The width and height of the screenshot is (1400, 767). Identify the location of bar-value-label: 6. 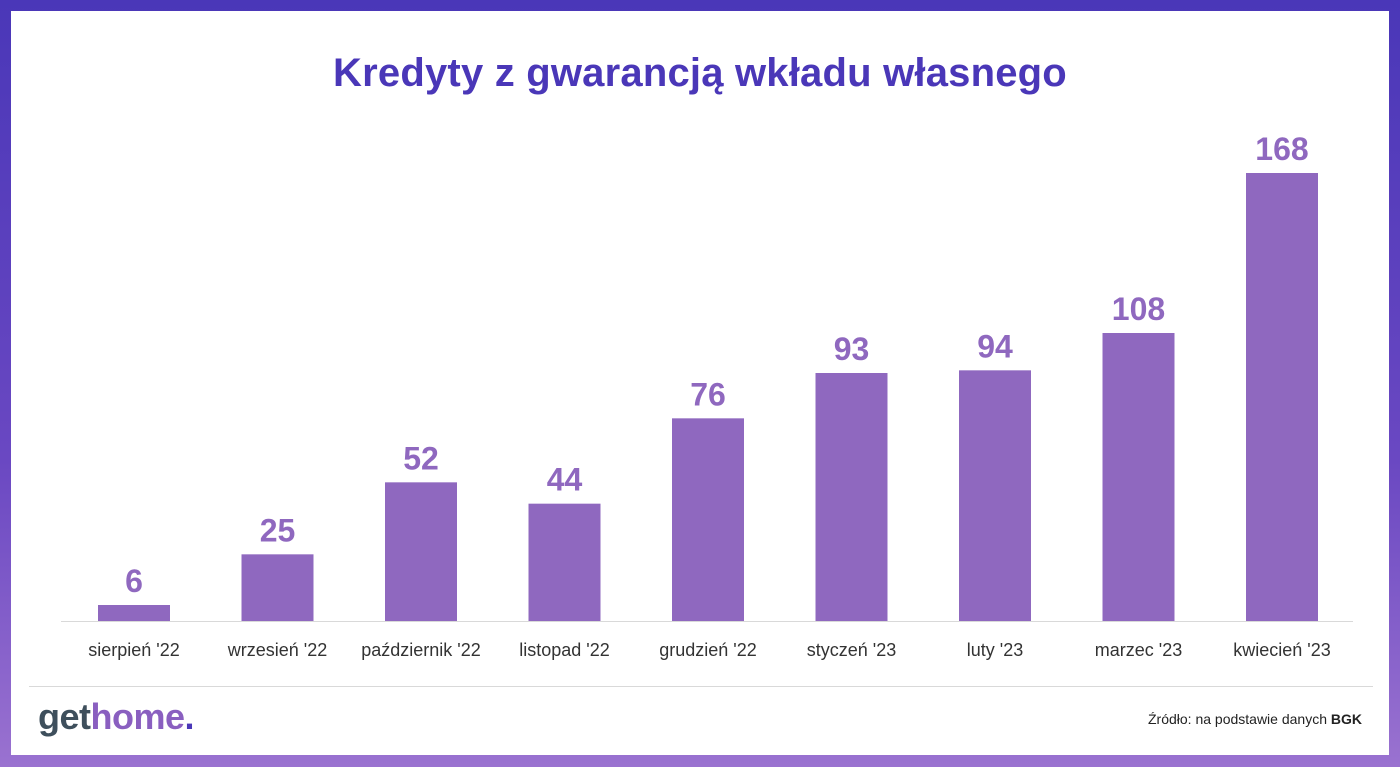
(134, 581).